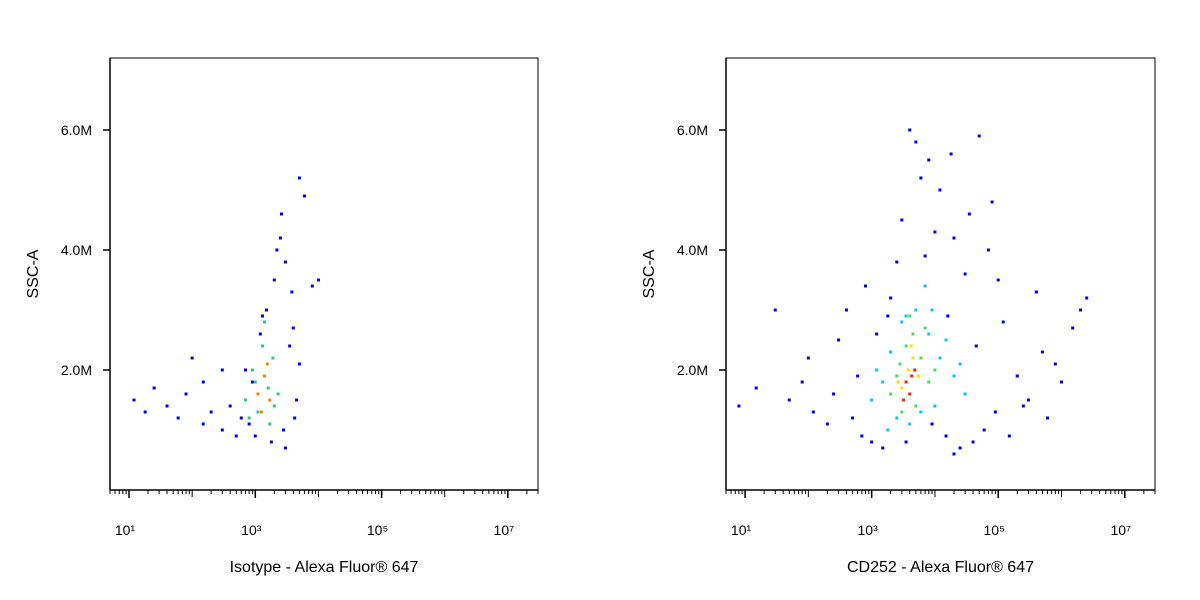 This screenshot has height=600, width=1200. Describe the element at coordinates (324, 567) in the screenshot. I see `x-axis-label: Isotype - Alexa Fluor® 647` at that location.